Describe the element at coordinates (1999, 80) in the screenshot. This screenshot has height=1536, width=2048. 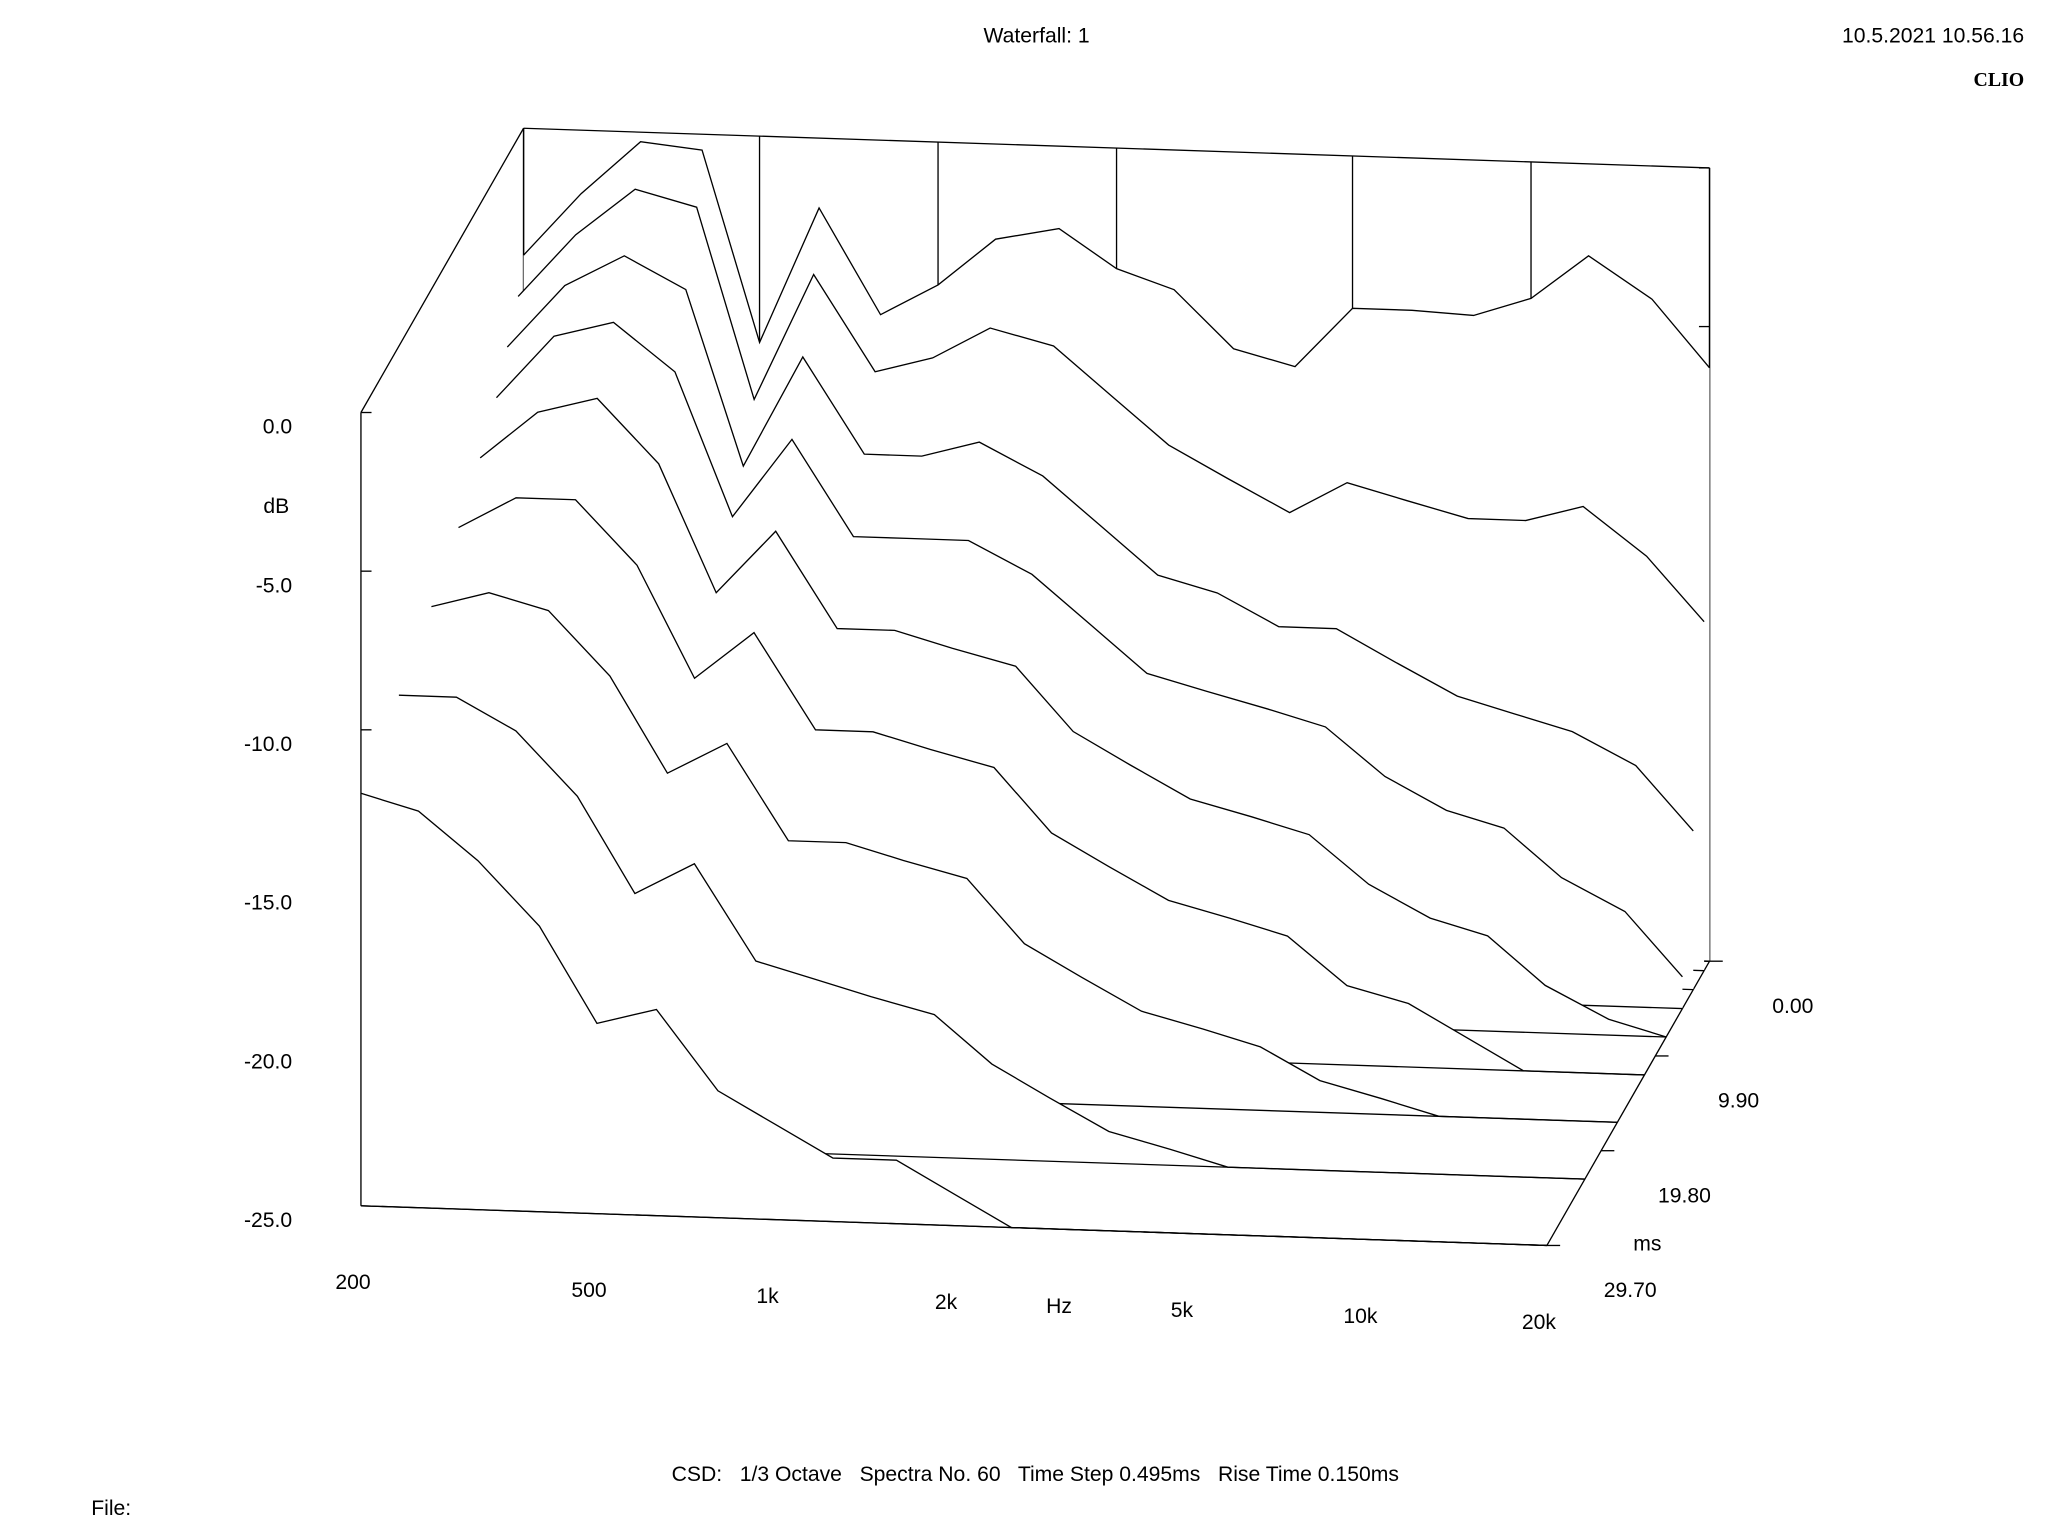
I see `brand: CLIO` at that location.